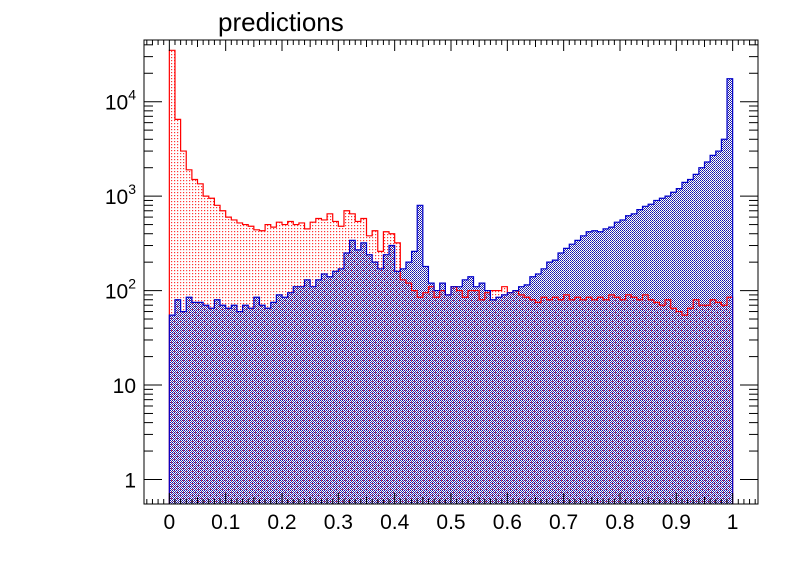  What do you see at coordinates (124, 386) in the screenshot?
I see `y-tick-label: 10` at bounding box center [124, 386].